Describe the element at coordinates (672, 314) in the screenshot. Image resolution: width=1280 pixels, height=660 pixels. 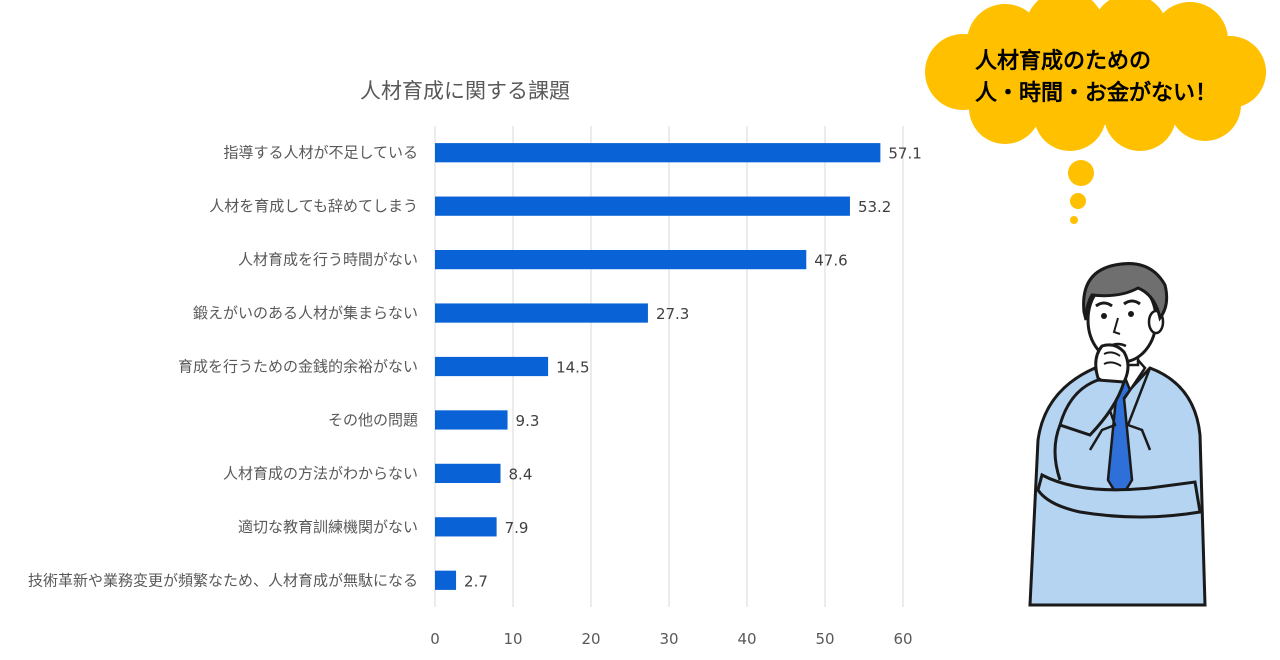
I see `data-label: 27.3` at that location.